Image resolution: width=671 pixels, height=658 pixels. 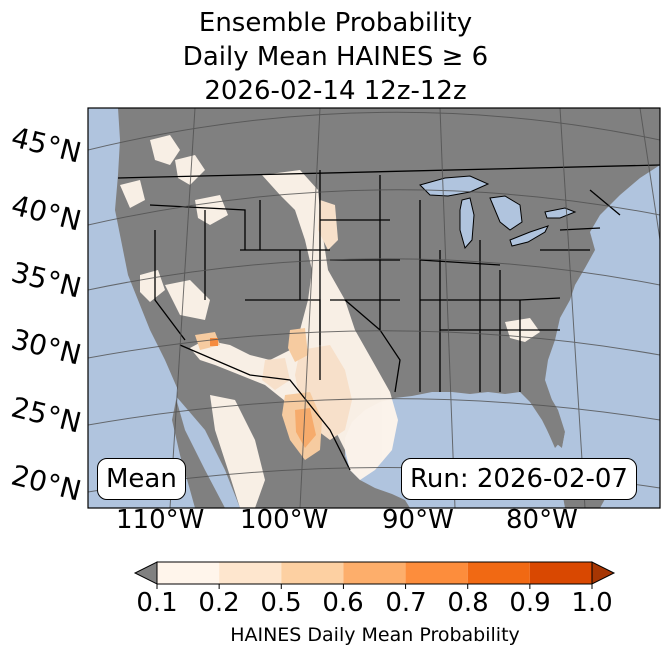 What do you see at coordinates (145, 573) in the screenshot?
I see `colorbar-under-extension` at bounding box center [145, 573].